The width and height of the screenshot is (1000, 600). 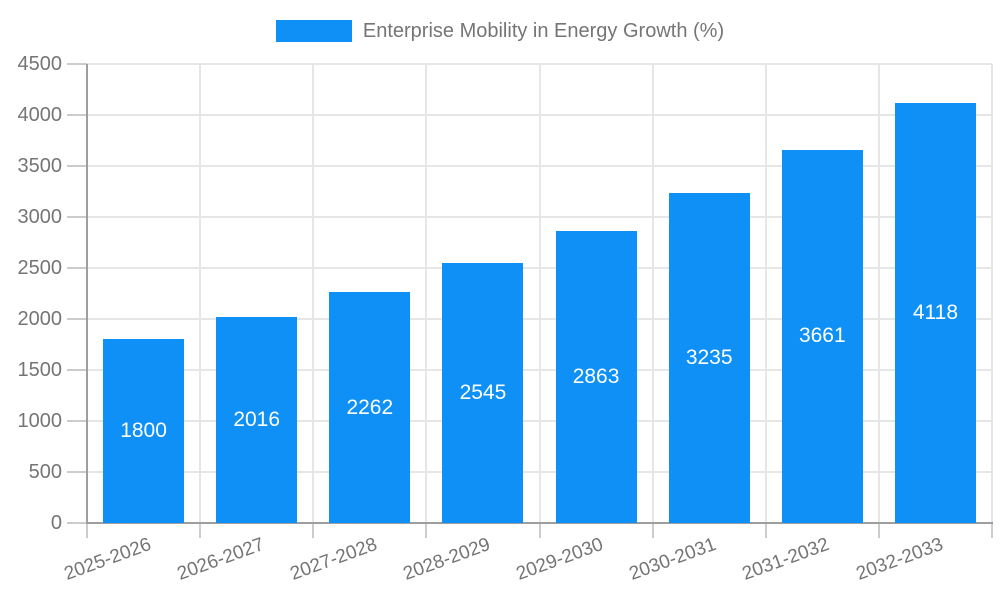 What do you see at coordinates (313, 31) in the screenshot?
I see `legend-swatch` at bounding box center [313, 31].